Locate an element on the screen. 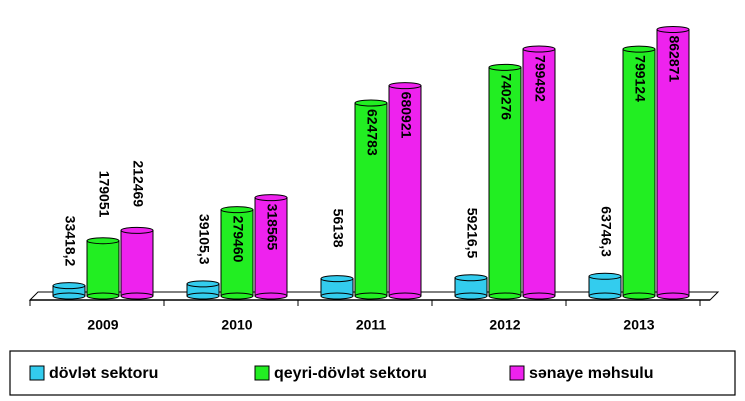 This screenshot has width=745, height=401. x-tick-label: 2011 is located at coordinates (371, 325).